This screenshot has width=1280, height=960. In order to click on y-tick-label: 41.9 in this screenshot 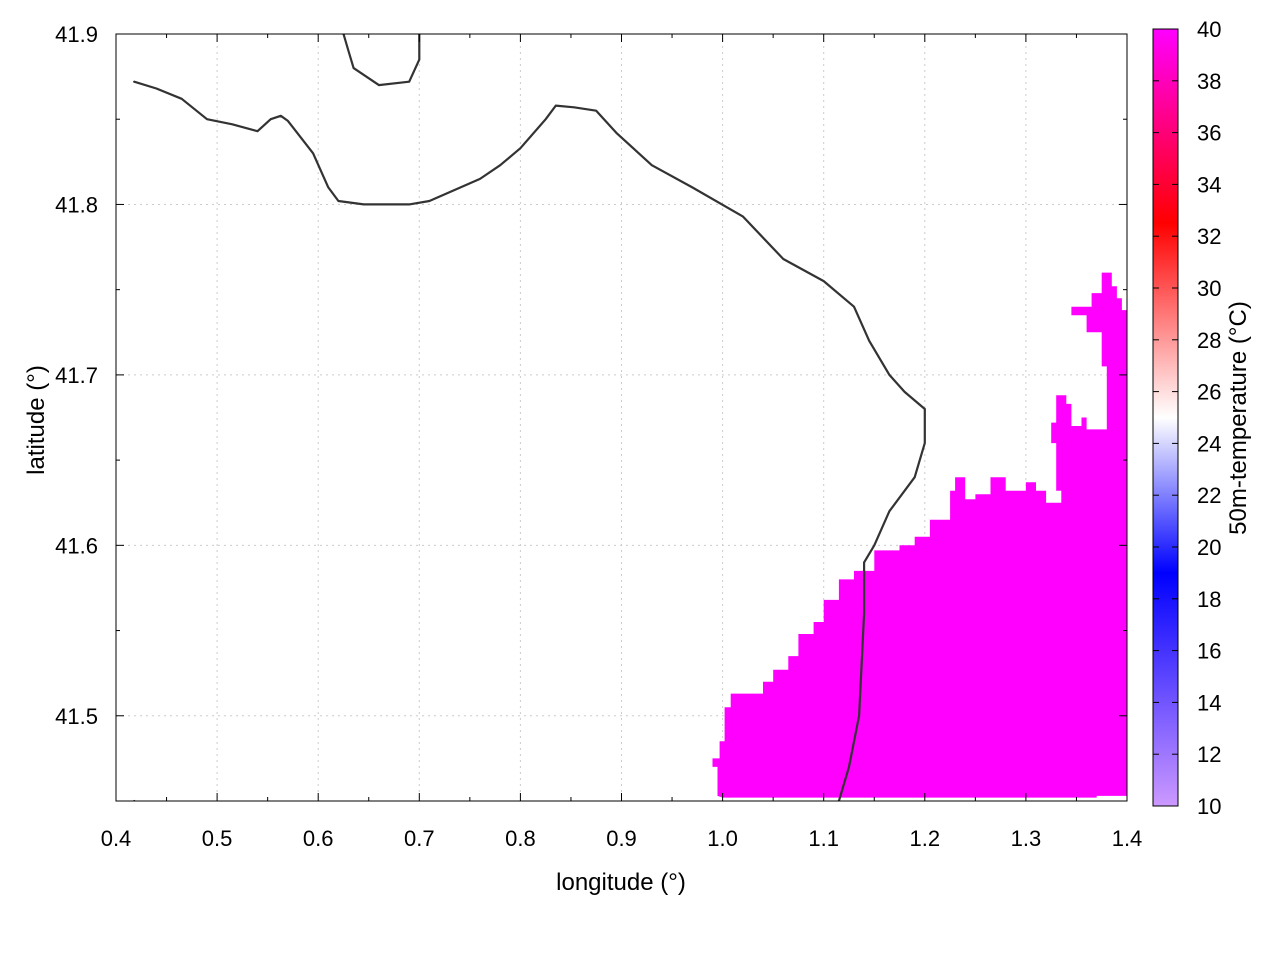, I will do `click(76, 34)`.